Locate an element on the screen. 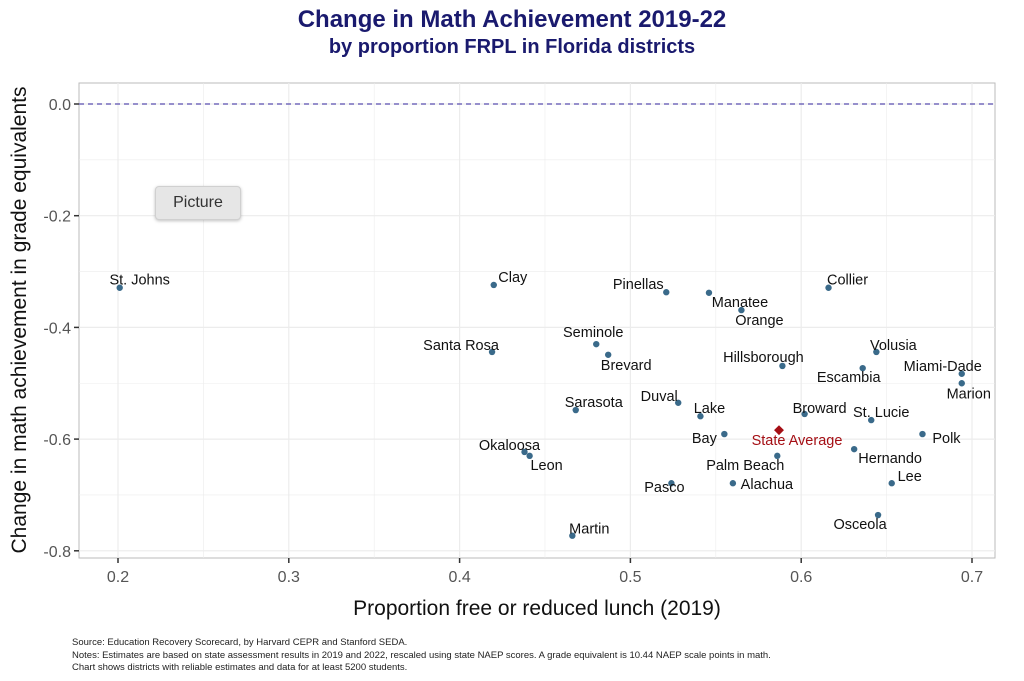 This screenshot has height=681, width=1024. point-label: Pasco is located at coordinates (664, 488).